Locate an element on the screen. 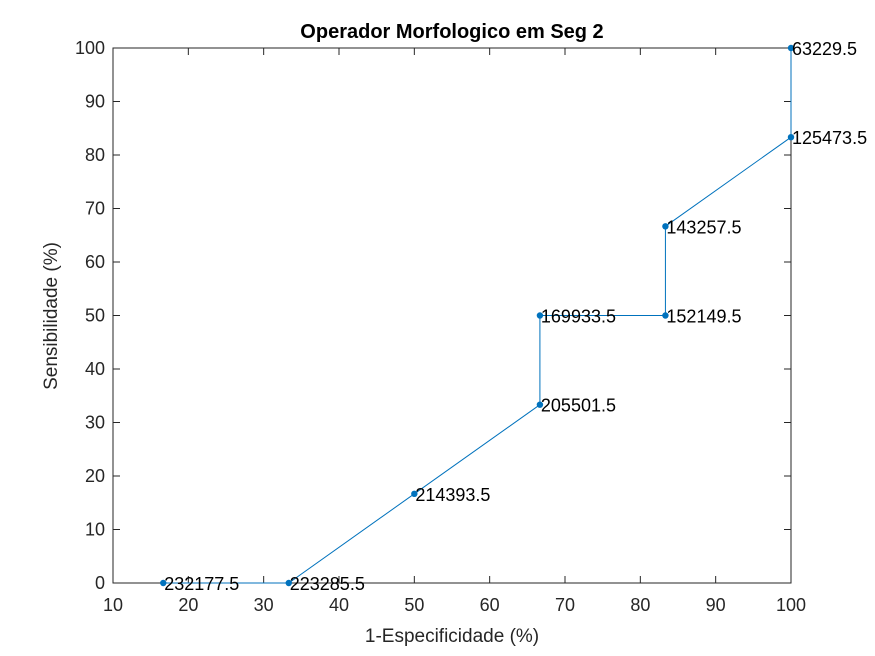  y-tick-label: 30 is located at coordinates (95, 423).